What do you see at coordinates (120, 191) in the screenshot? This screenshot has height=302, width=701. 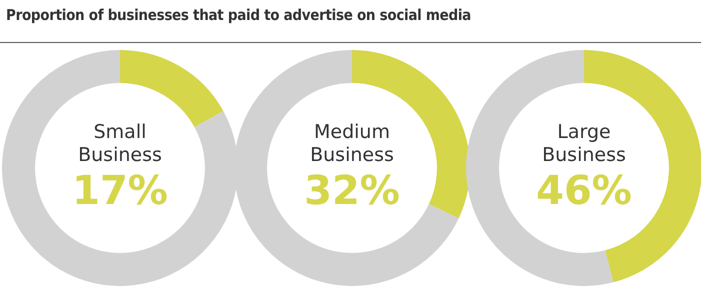 I see `text: 17%` at bounding box center [120, 191].